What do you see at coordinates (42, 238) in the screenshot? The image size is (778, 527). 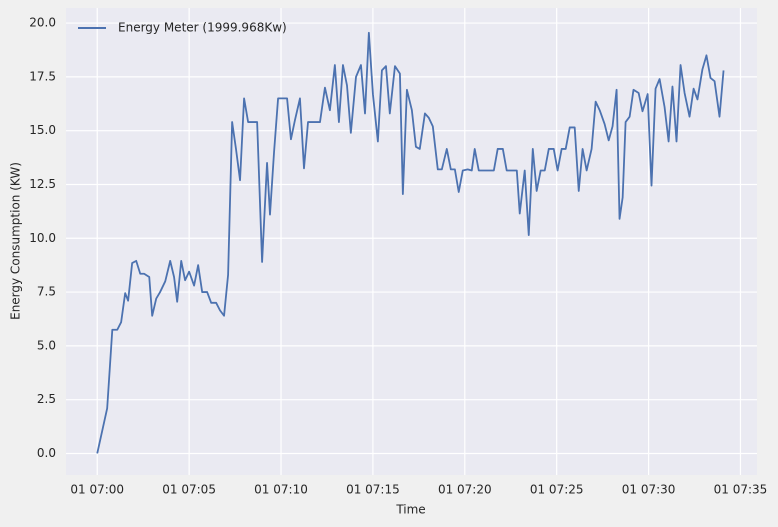 I see `y-tick-label: 10.0` at bounding box center [42, 238].